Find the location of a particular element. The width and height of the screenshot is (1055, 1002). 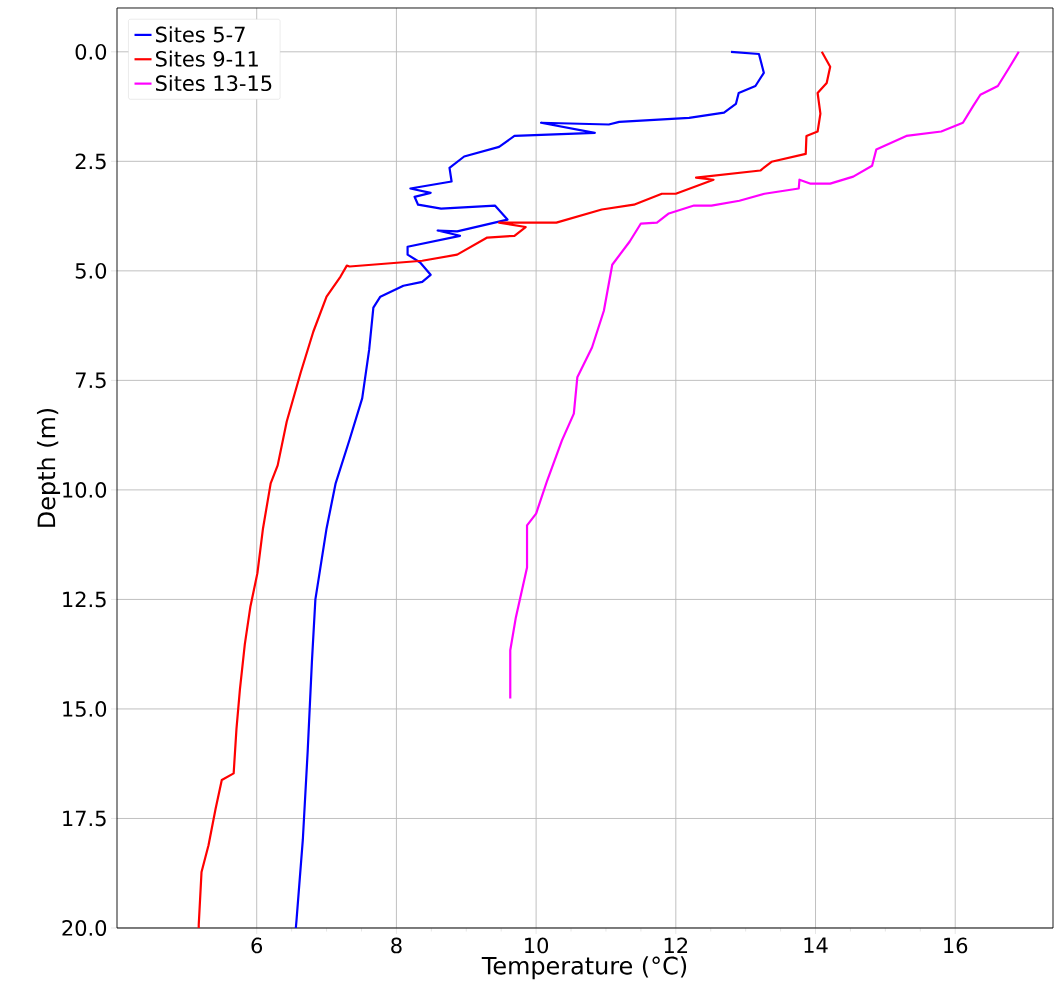

legend-label: Sites 13-15 is located at coordinates (213, 83).